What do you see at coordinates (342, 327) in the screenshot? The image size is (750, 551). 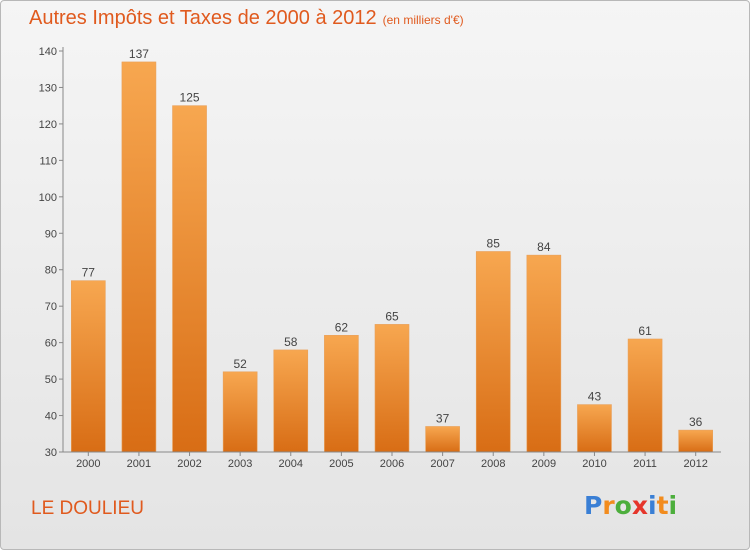 I see `data-label: 62` at bounding box center [342, 327].